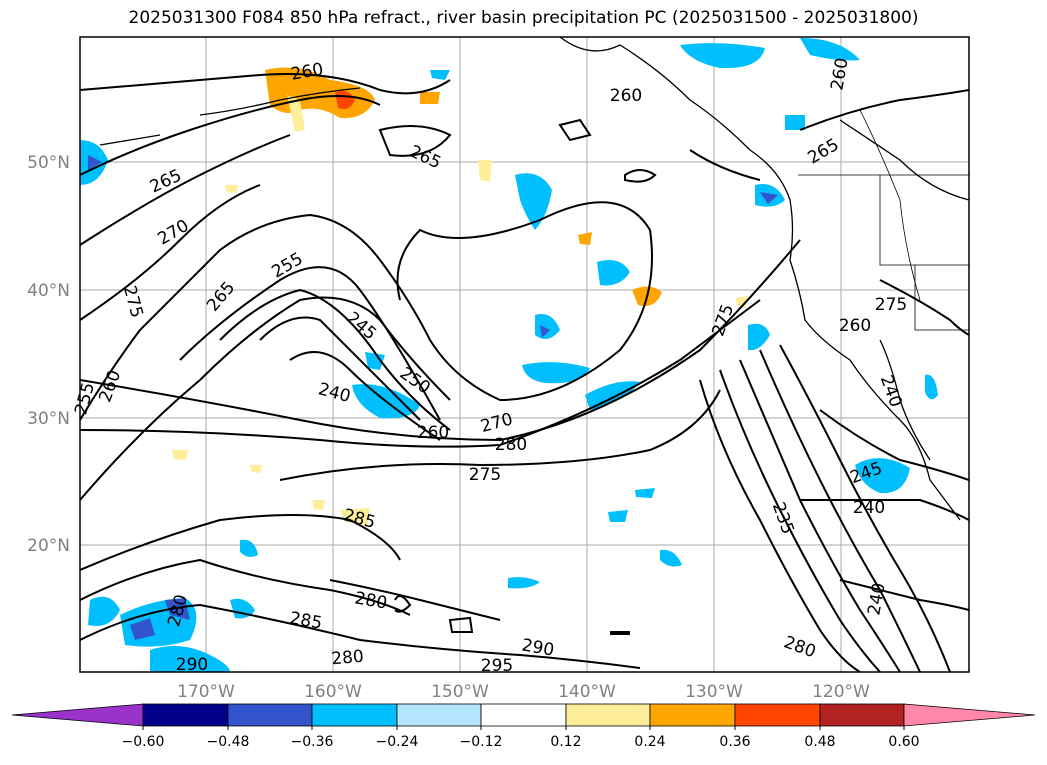 This screenshot has width=1047, height=765. Describe the element at coordinates (587, 692) in the screenshot. I see `lon-label-140w: 140°W` at that location.